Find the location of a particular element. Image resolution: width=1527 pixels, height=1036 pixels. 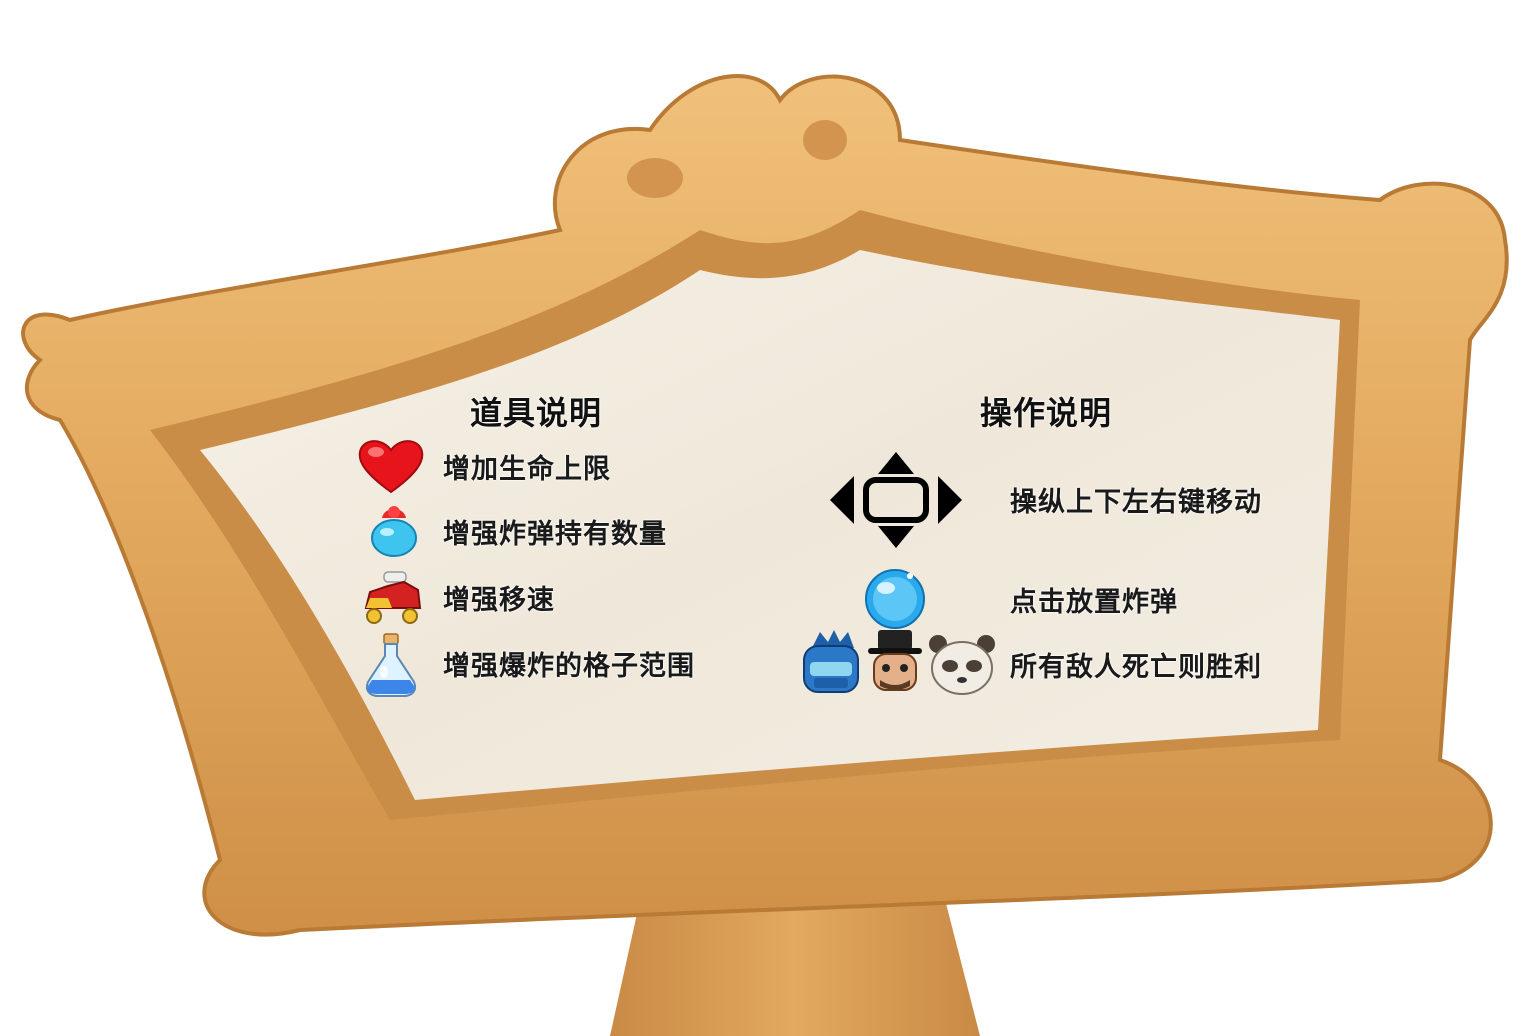

frame-knot-left is located at coordinates (655, 178).